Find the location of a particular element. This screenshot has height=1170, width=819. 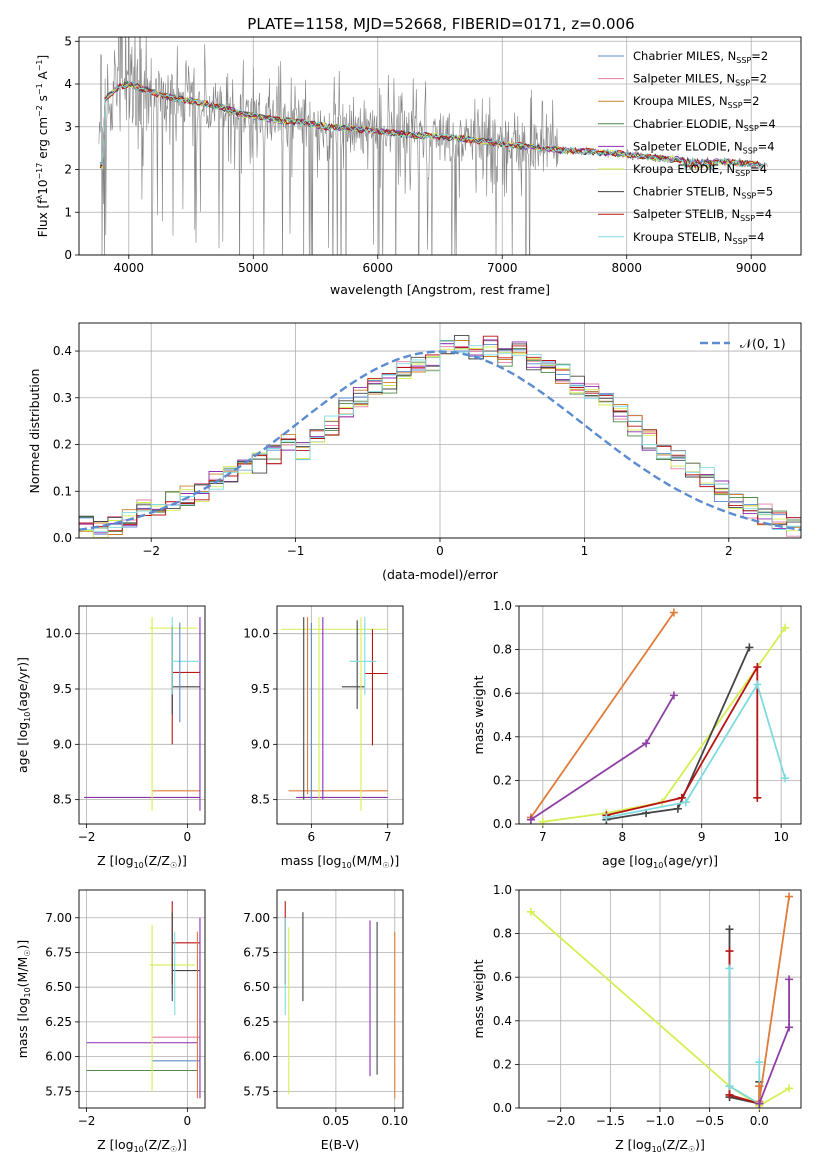

x-tick-label: −2.0 is located at coordinates (560, 1121).